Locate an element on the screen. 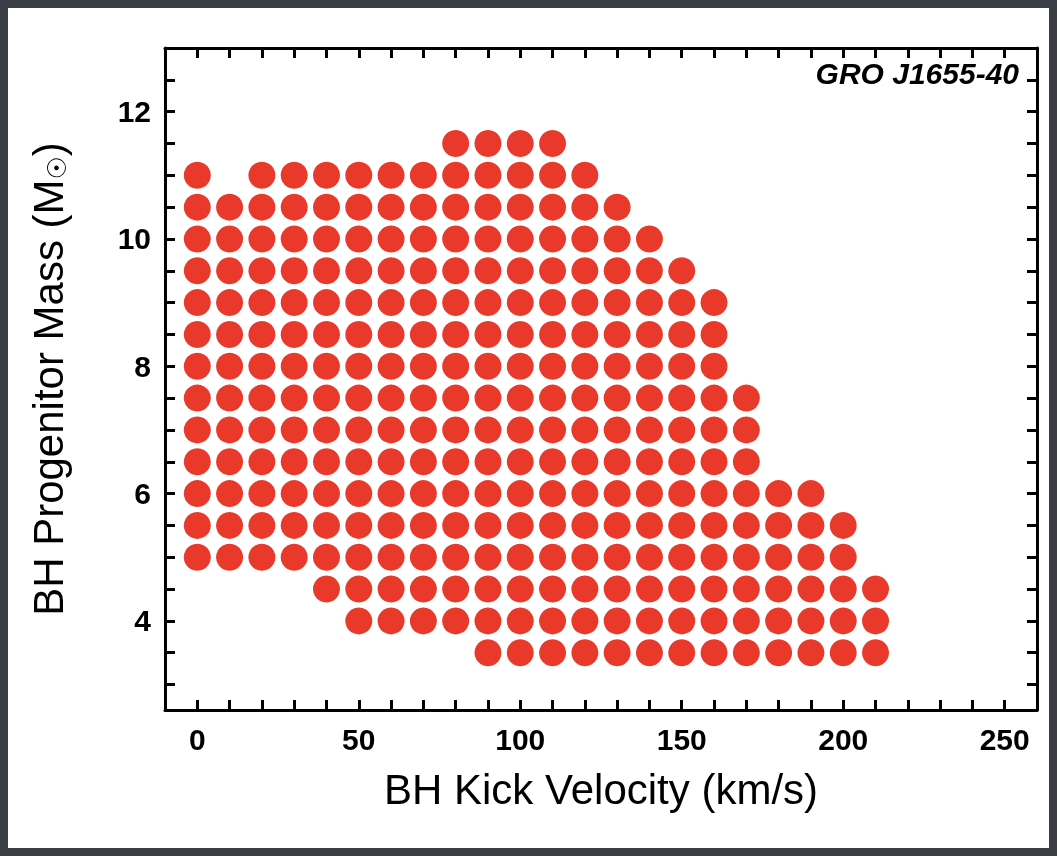 This screenshot has width=1057, height=856. y-tick-label: 6 is located at coordinates (142, 494).